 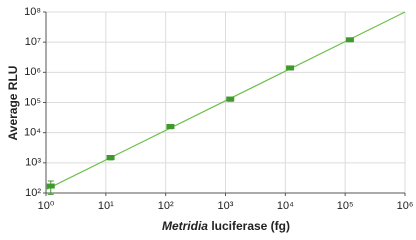 What do you see at coordinates (32, 102) in the screenshot?
I see `y-tick-label: 10⁵` at bounding box center [32, 102].